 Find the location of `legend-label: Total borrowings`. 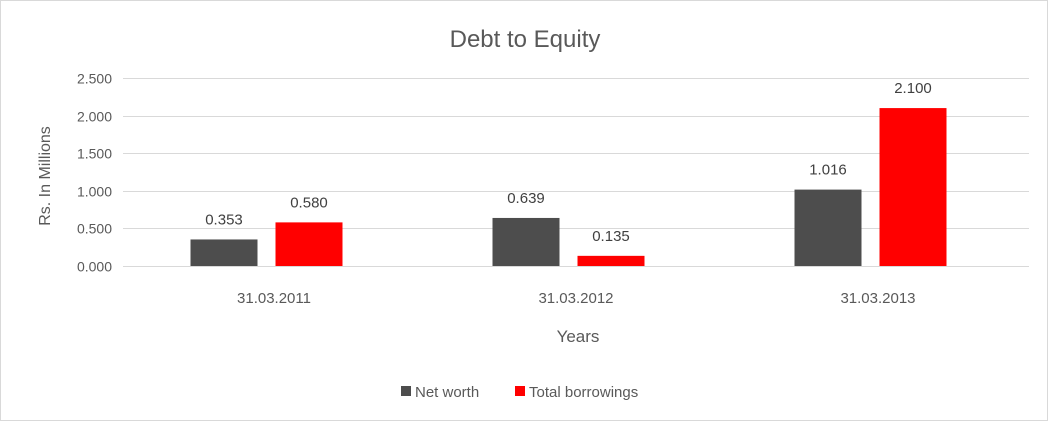

legend-label: Total borrowings is located at coordinates (583, 392).